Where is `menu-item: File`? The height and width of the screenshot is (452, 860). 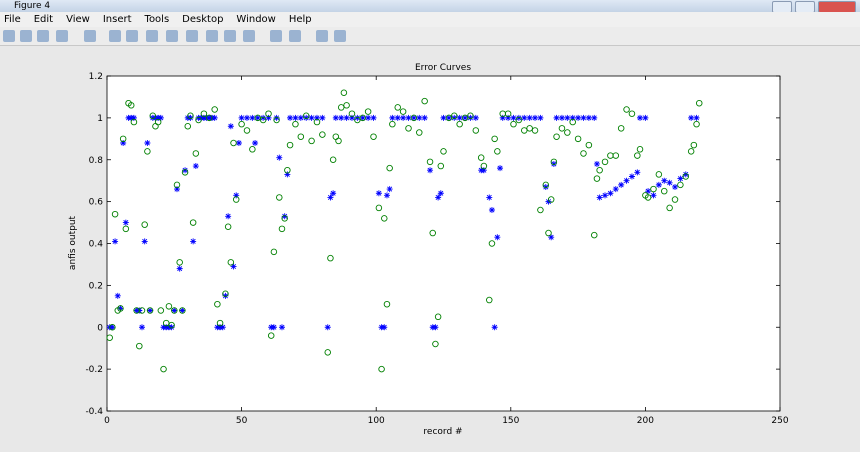
menu-item: File is located at coordinates (12, 19).